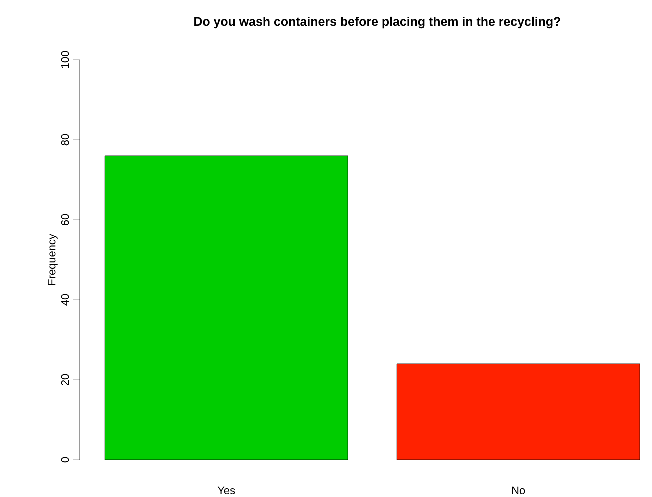  Describe the element at coordinates (519, 490) in the screenshot. I see `x-tick-label: No` at that location.